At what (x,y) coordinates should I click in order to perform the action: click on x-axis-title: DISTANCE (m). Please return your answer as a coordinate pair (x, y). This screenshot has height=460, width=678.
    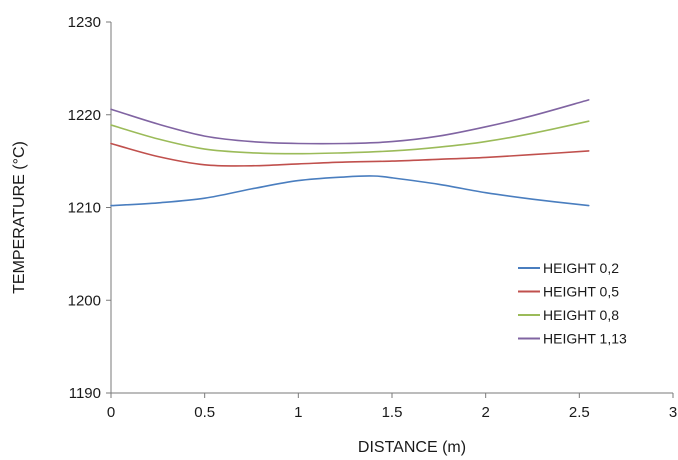
    Looking at the image, I should click on (412, 447).